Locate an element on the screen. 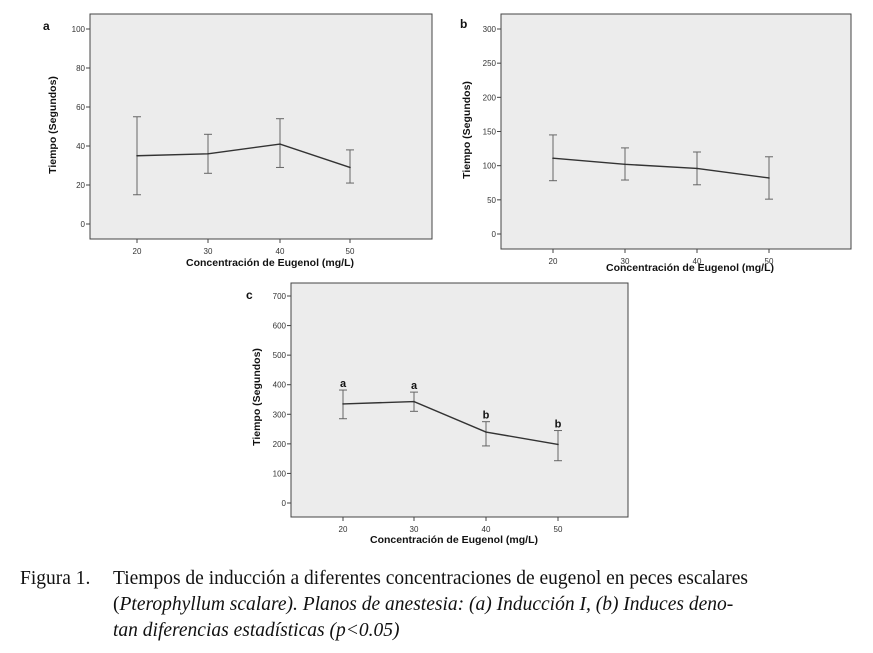  y-tick-label: 80 is located at coordinates (80, 68).